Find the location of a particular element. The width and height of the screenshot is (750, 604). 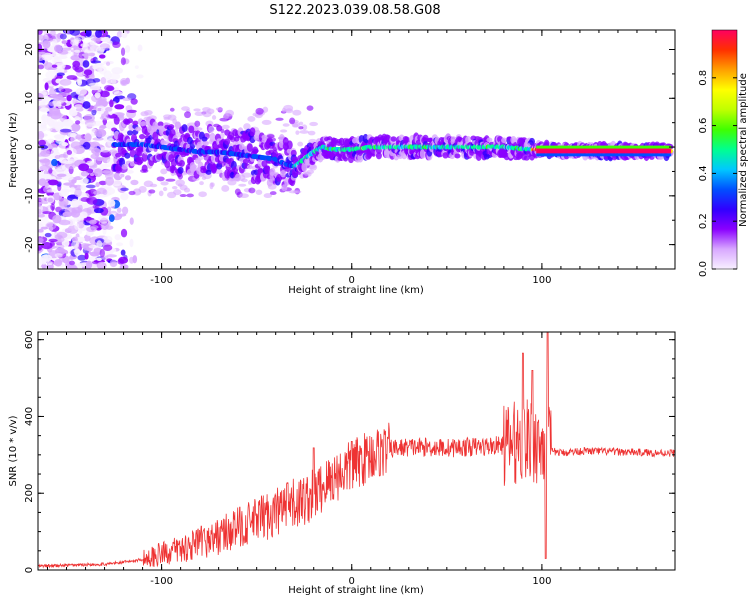

colorbar-gradient is located at coordinates (724, 149).